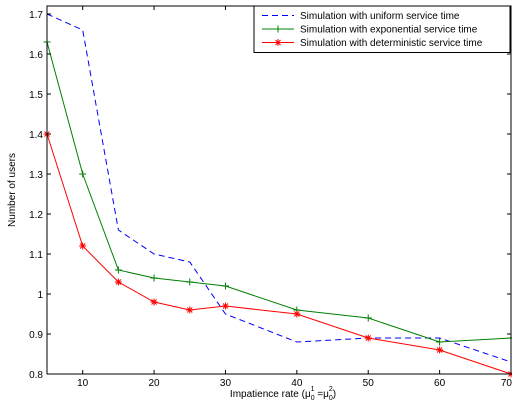  What do you see at coordinates (297, 383) in the screenshot?
I see `x-tick-label: 40` at bounding box center [297, 383].